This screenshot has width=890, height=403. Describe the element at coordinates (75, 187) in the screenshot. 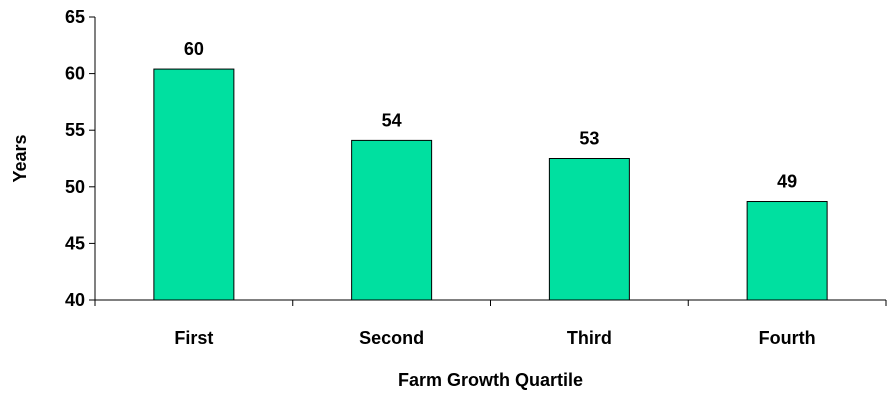

I see `y-tick-label: 50` at that location.